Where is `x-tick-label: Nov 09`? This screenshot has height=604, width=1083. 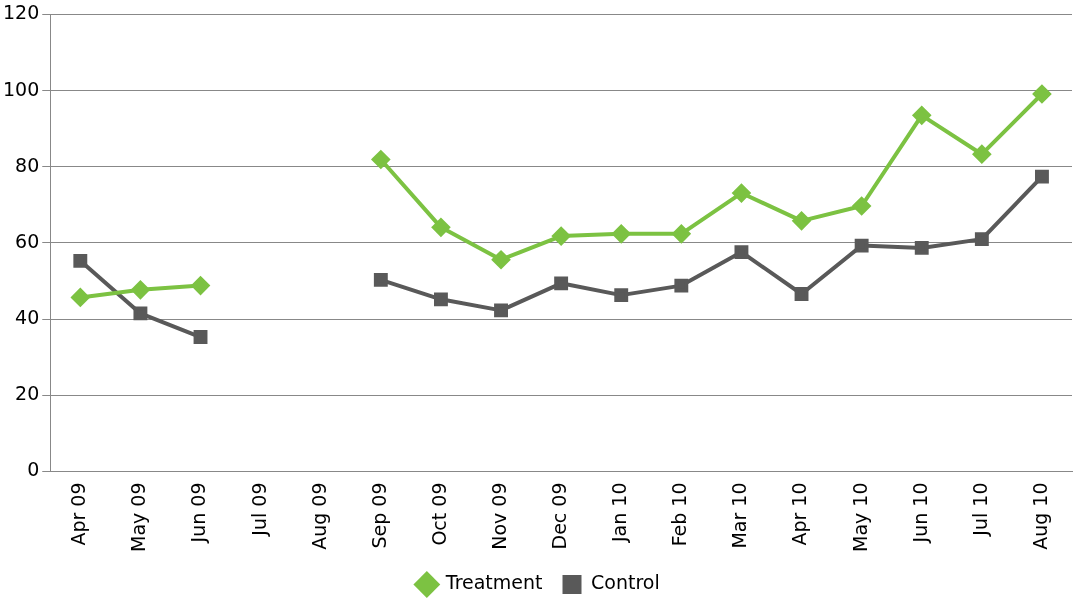
x-tick-label: Nov 09 is located at coordinates (498, 516).